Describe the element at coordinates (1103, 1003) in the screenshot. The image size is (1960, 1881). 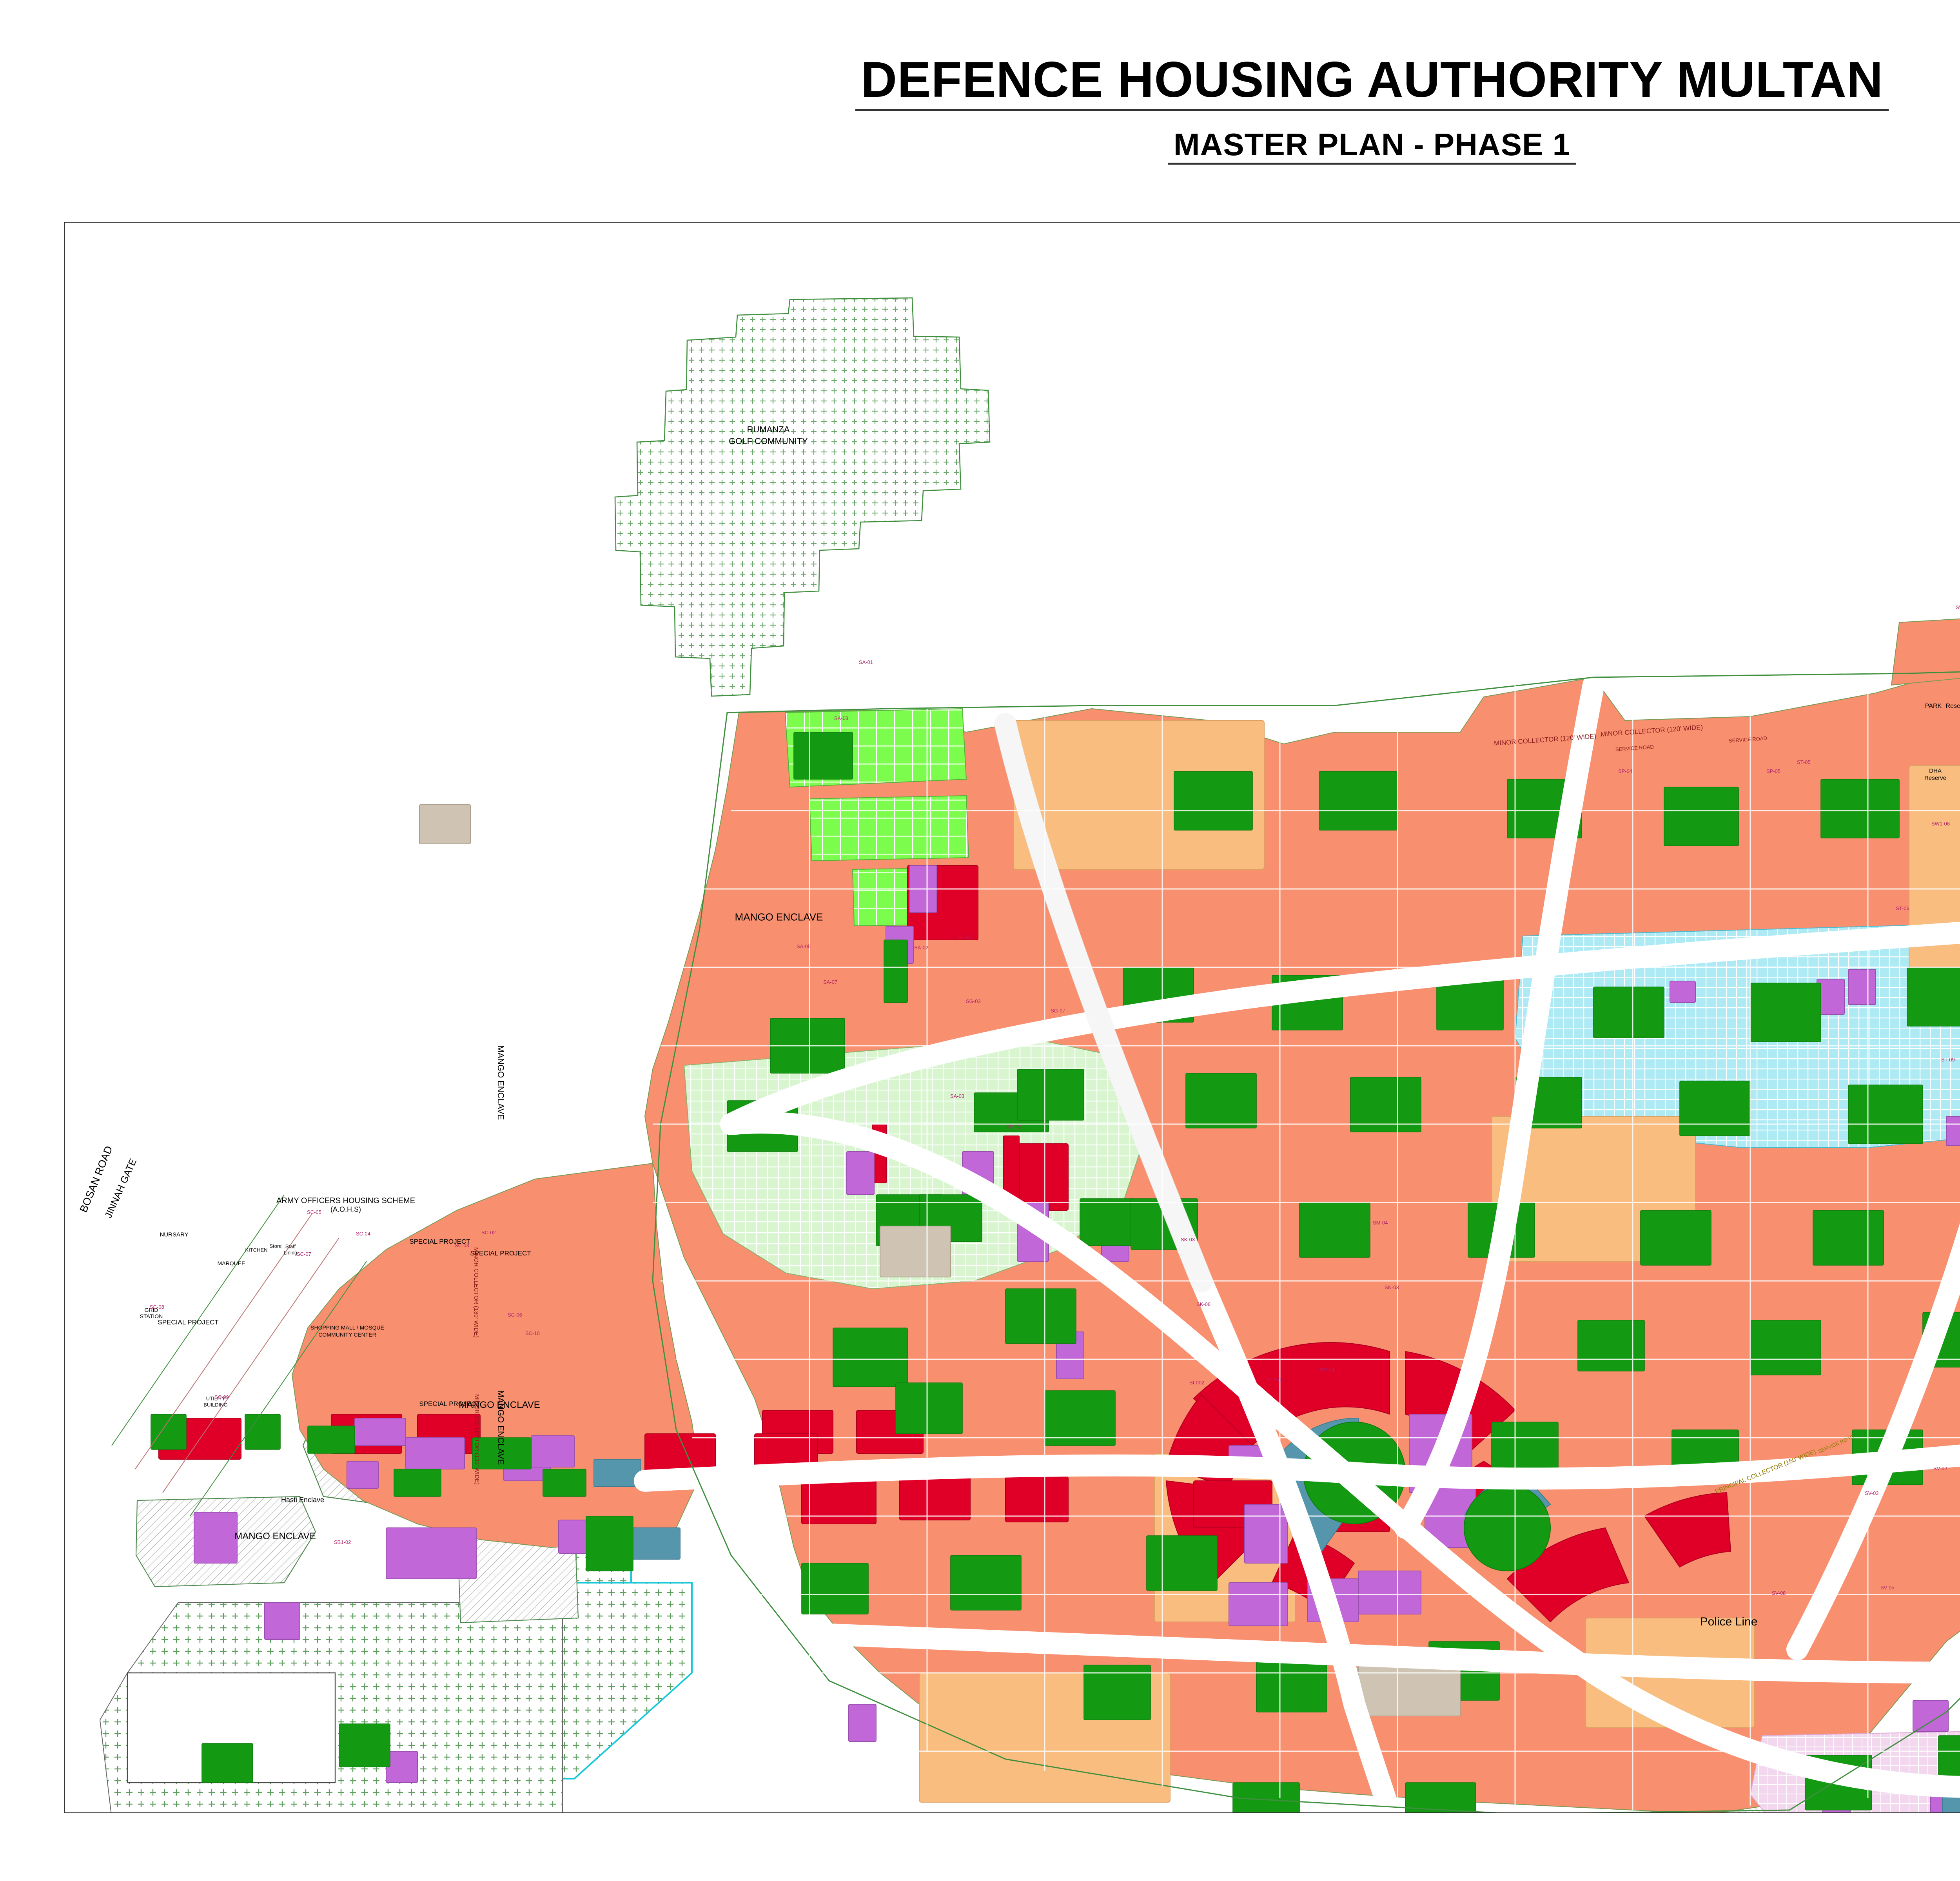
I see `major-roads-edge` at that location.